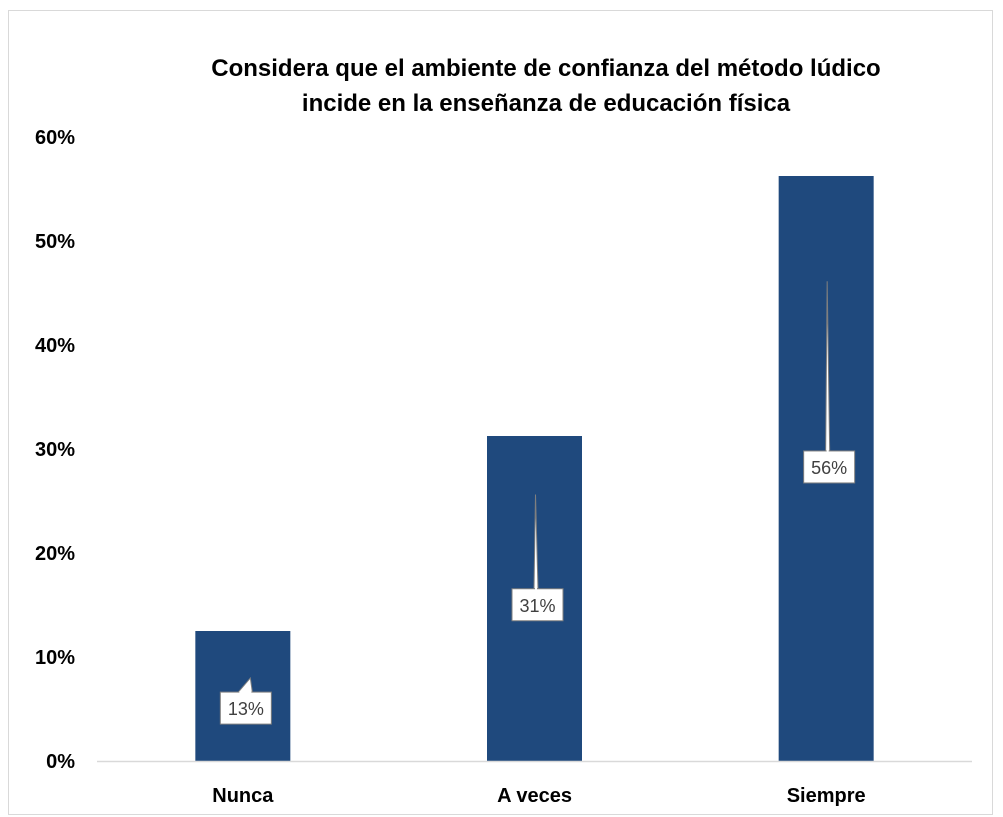  What do you see at coordinates (534, 783) in the screenshot?
I see `x-axis: Nunca A veces Siempre` at bounding box center [534, 783].